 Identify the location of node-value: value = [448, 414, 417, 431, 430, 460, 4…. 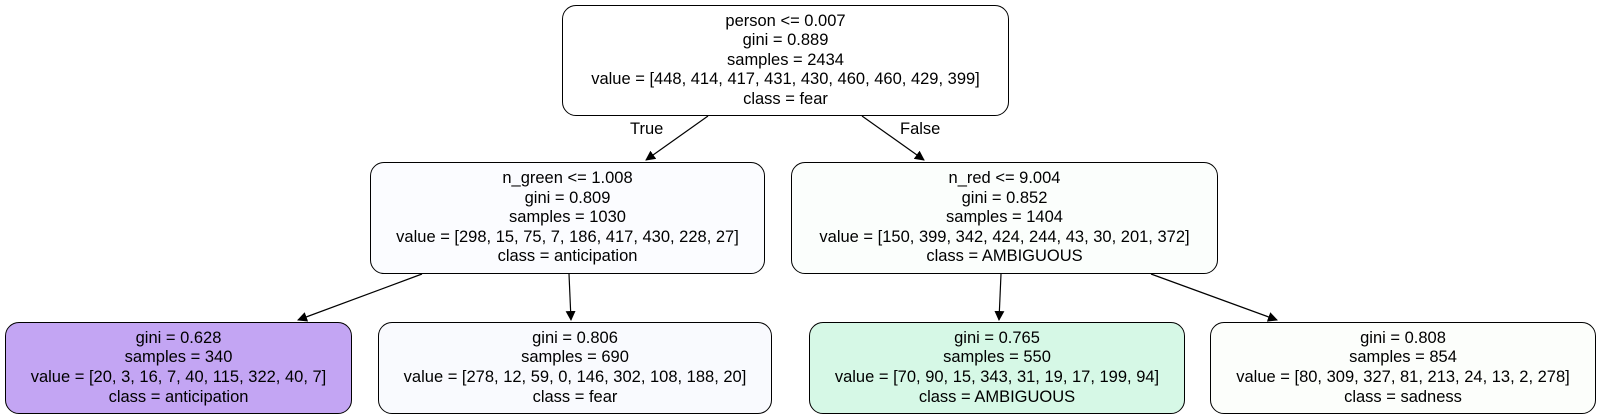
(785, 79).